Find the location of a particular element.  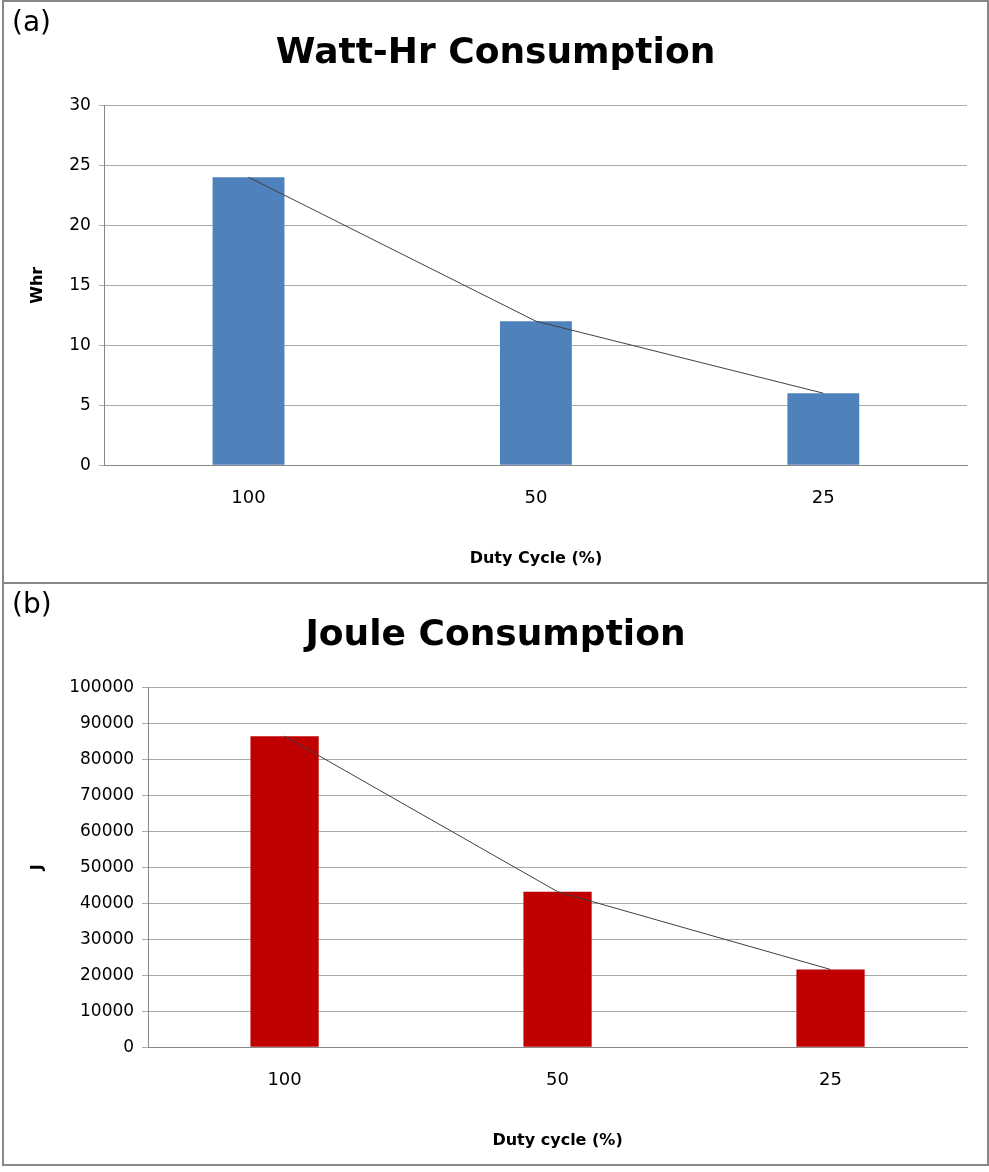

y-tick-label: 60000 is located at coordinates (107, 829).